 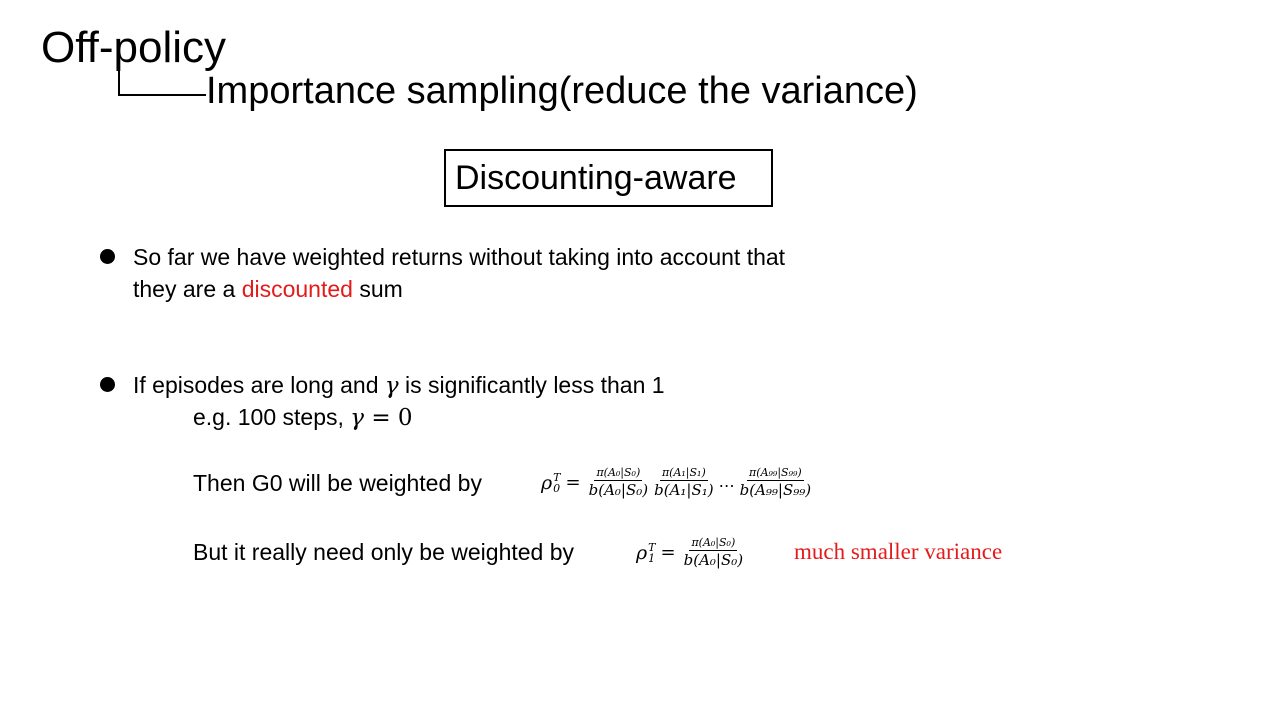 I want to click on bullet-1-line-2: they are a discounted sum, so click(x=268, y=289).